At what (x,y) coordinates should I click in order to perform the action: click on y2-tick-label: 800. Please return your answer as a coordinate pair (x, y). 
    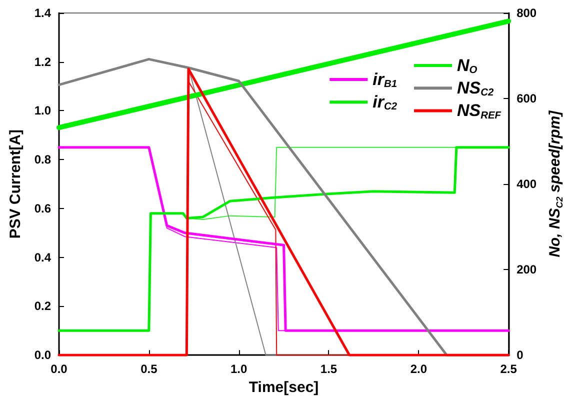
    Looking at the image, I should click on (526, 13).